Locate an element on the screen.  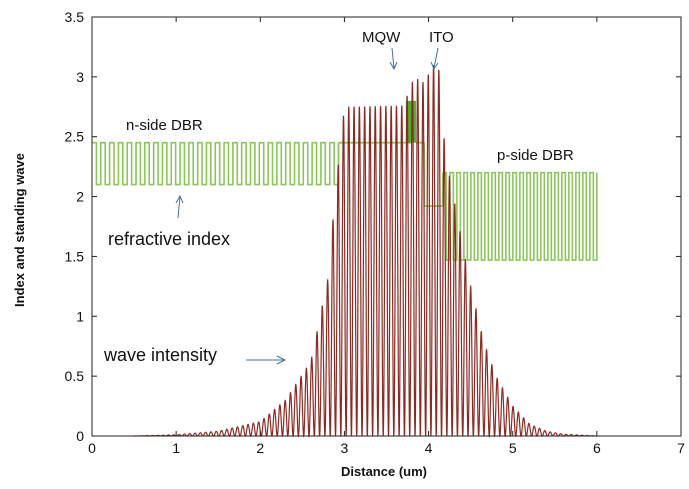
ito-arrowhead is located at coordinates (434, 66).